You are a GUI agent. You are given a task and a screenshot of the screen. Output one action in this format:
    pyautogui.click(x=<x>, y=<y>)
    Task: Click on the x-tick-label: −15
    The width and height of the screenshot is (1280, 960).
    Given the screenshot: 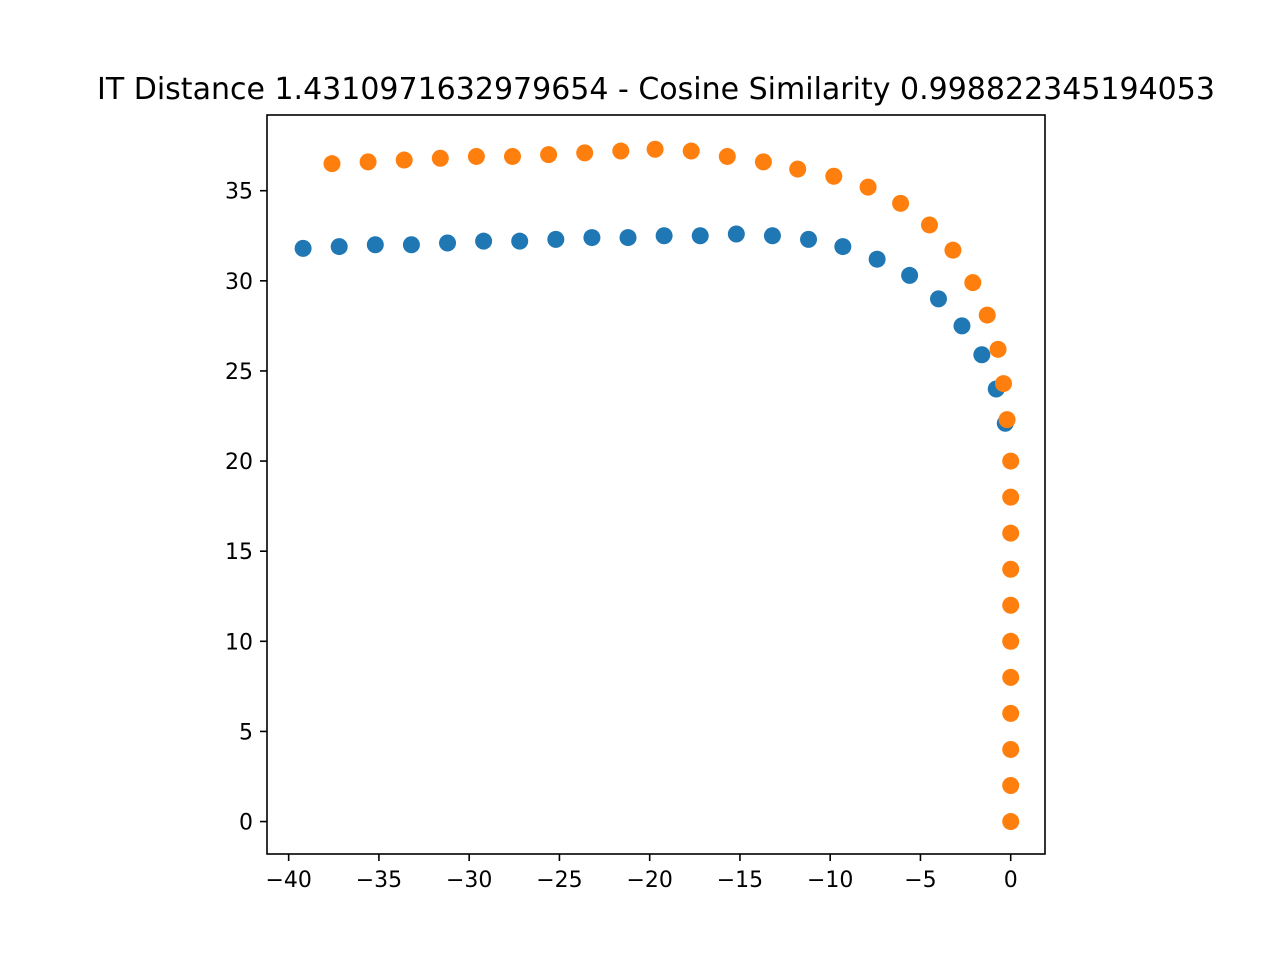 What is the action you would take?
    pyautogui.click(x=740, y=880)
    